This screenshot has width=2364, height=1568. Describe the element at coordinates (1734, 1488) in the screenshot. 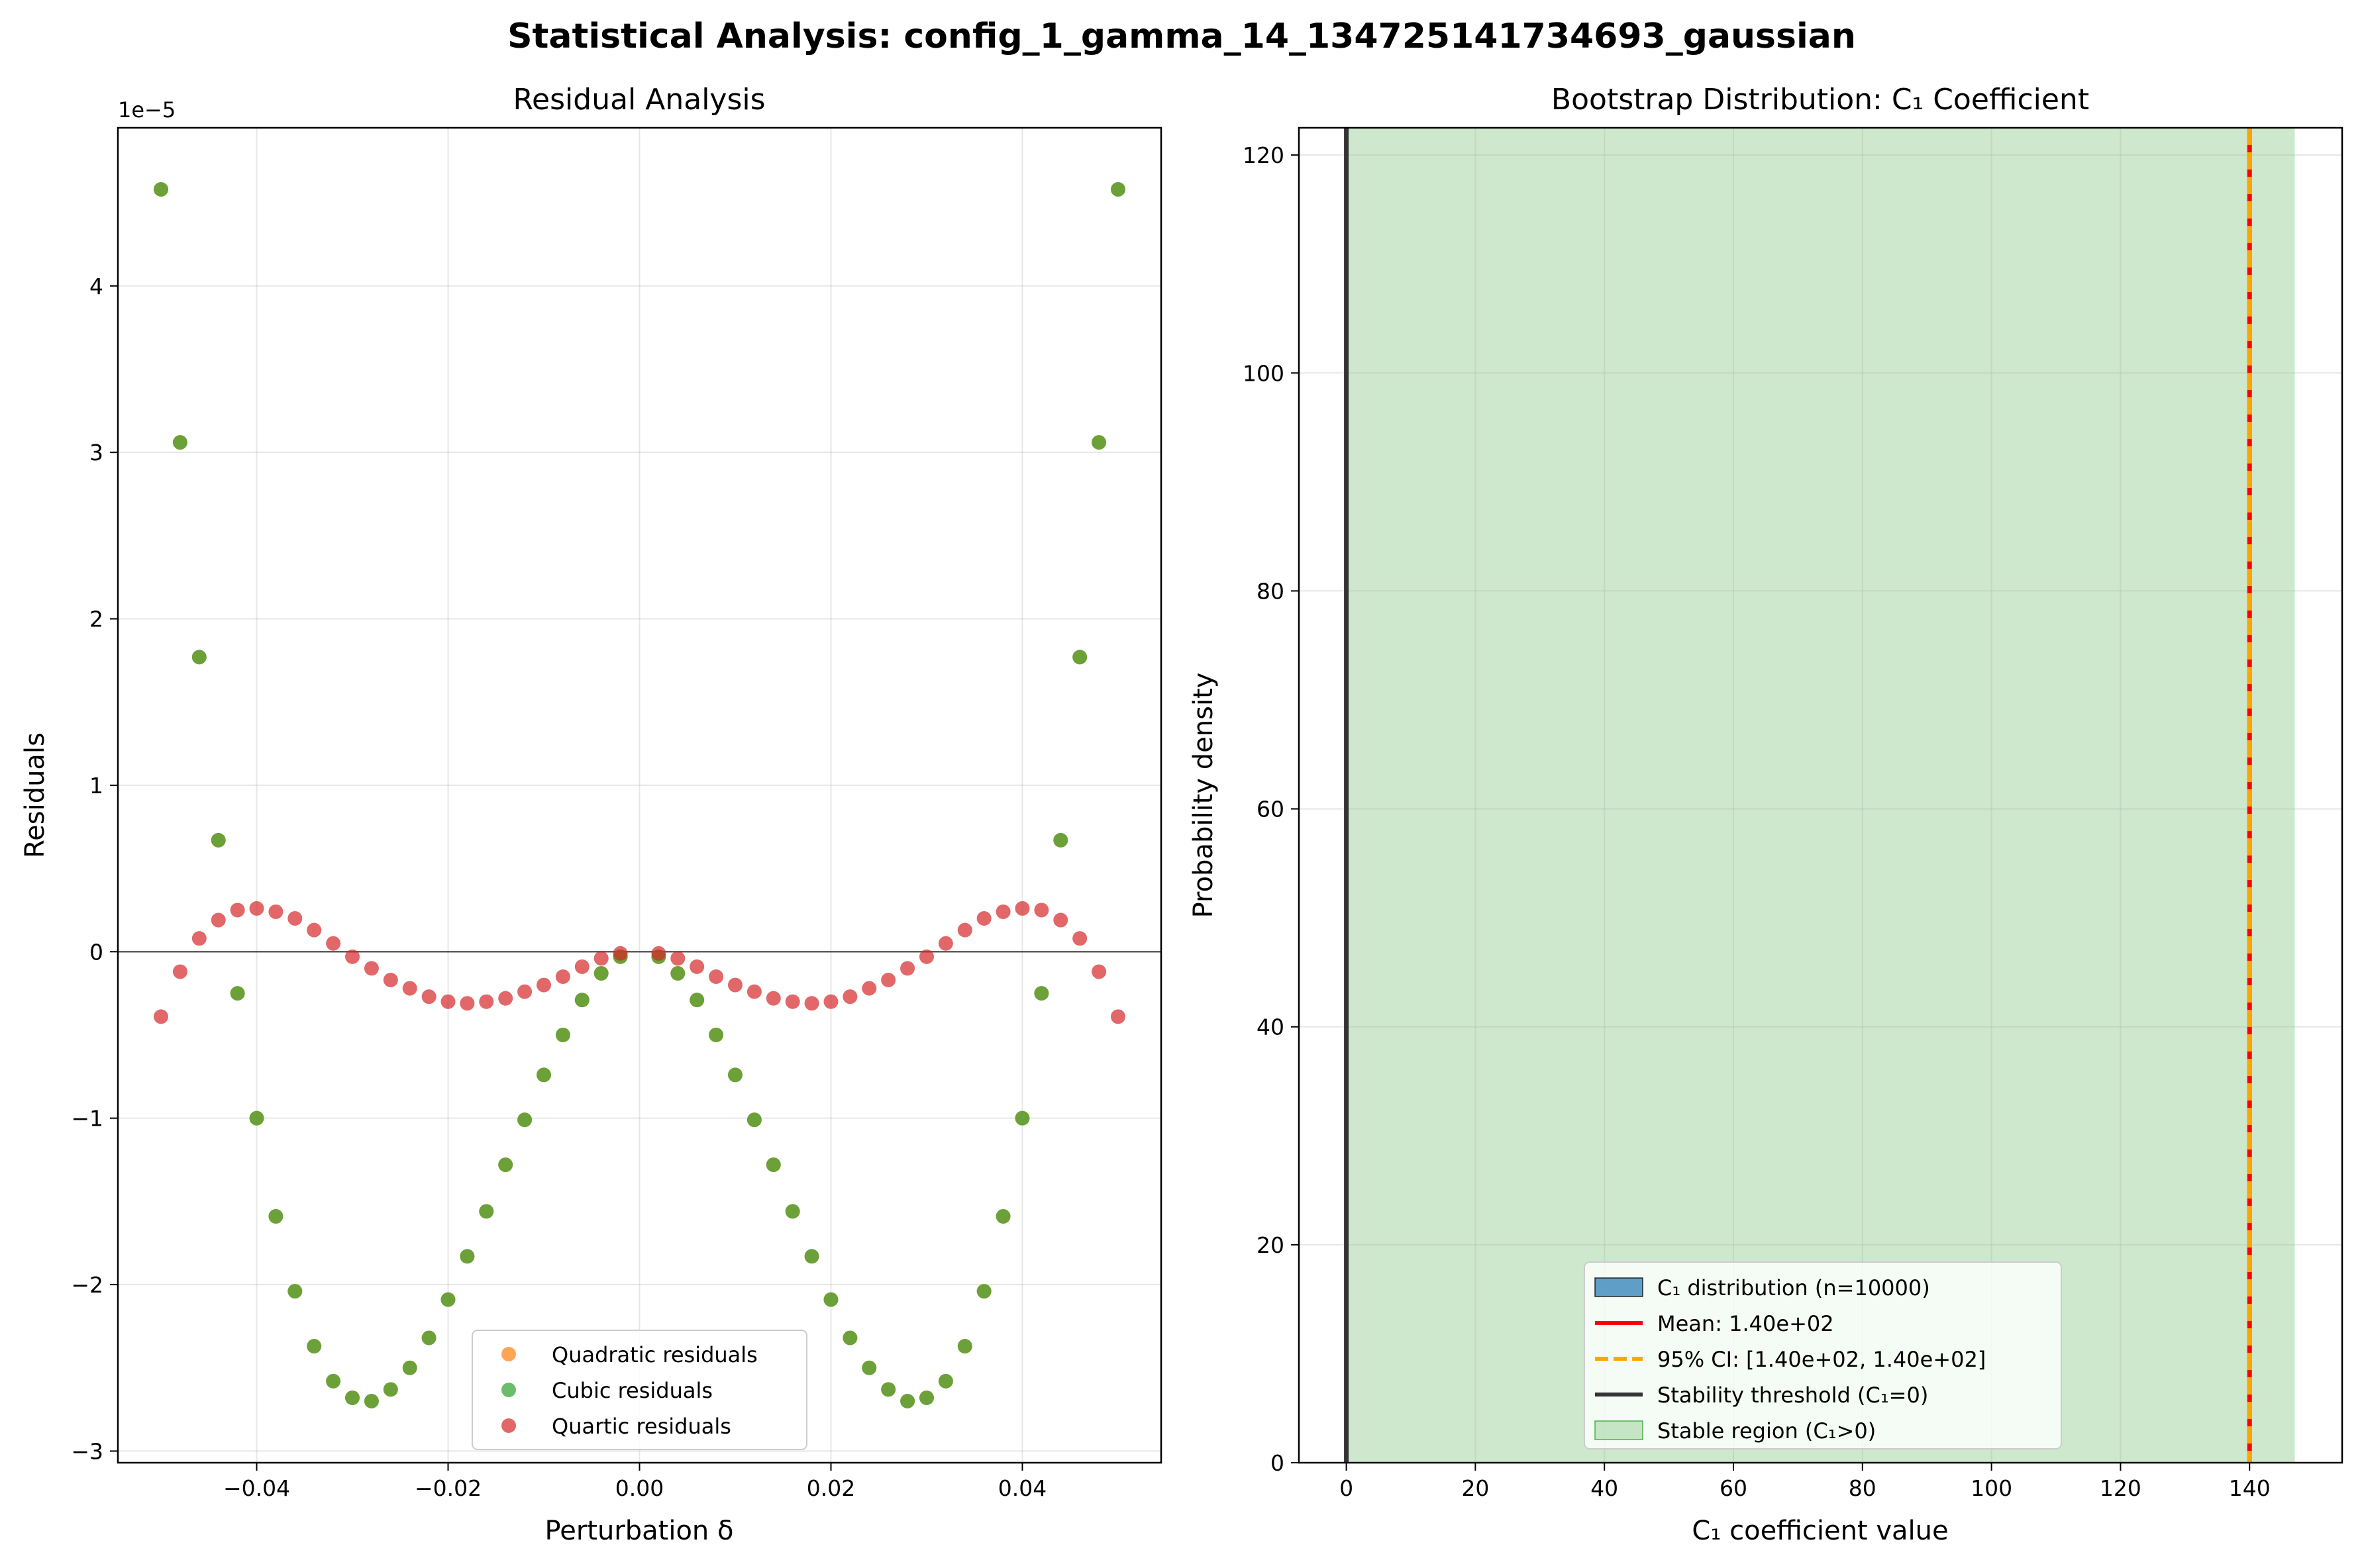

I see `right-x-tick-label: 60` at that location.